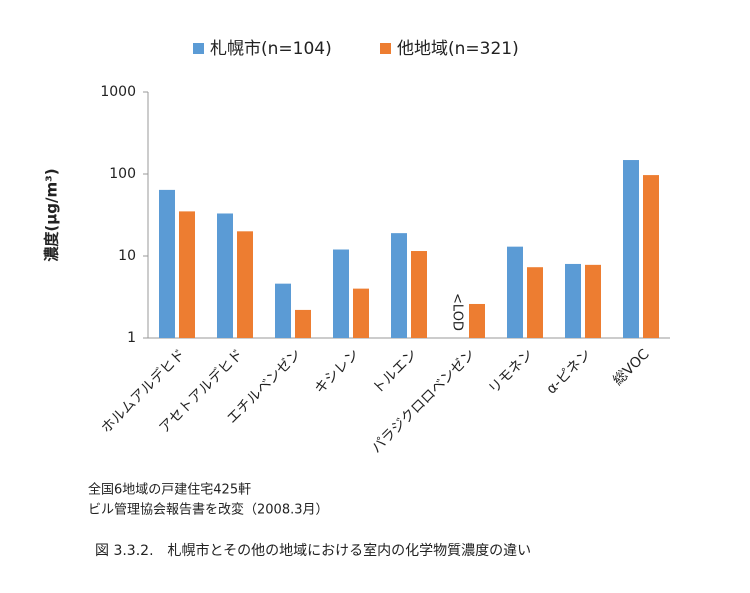 The image size is (750, 593). What do you see at coordinates (52, 214) in the screenshot?
I see `y-axis-label: 濃度(μg/m³)` at bounding box center [52, 214].